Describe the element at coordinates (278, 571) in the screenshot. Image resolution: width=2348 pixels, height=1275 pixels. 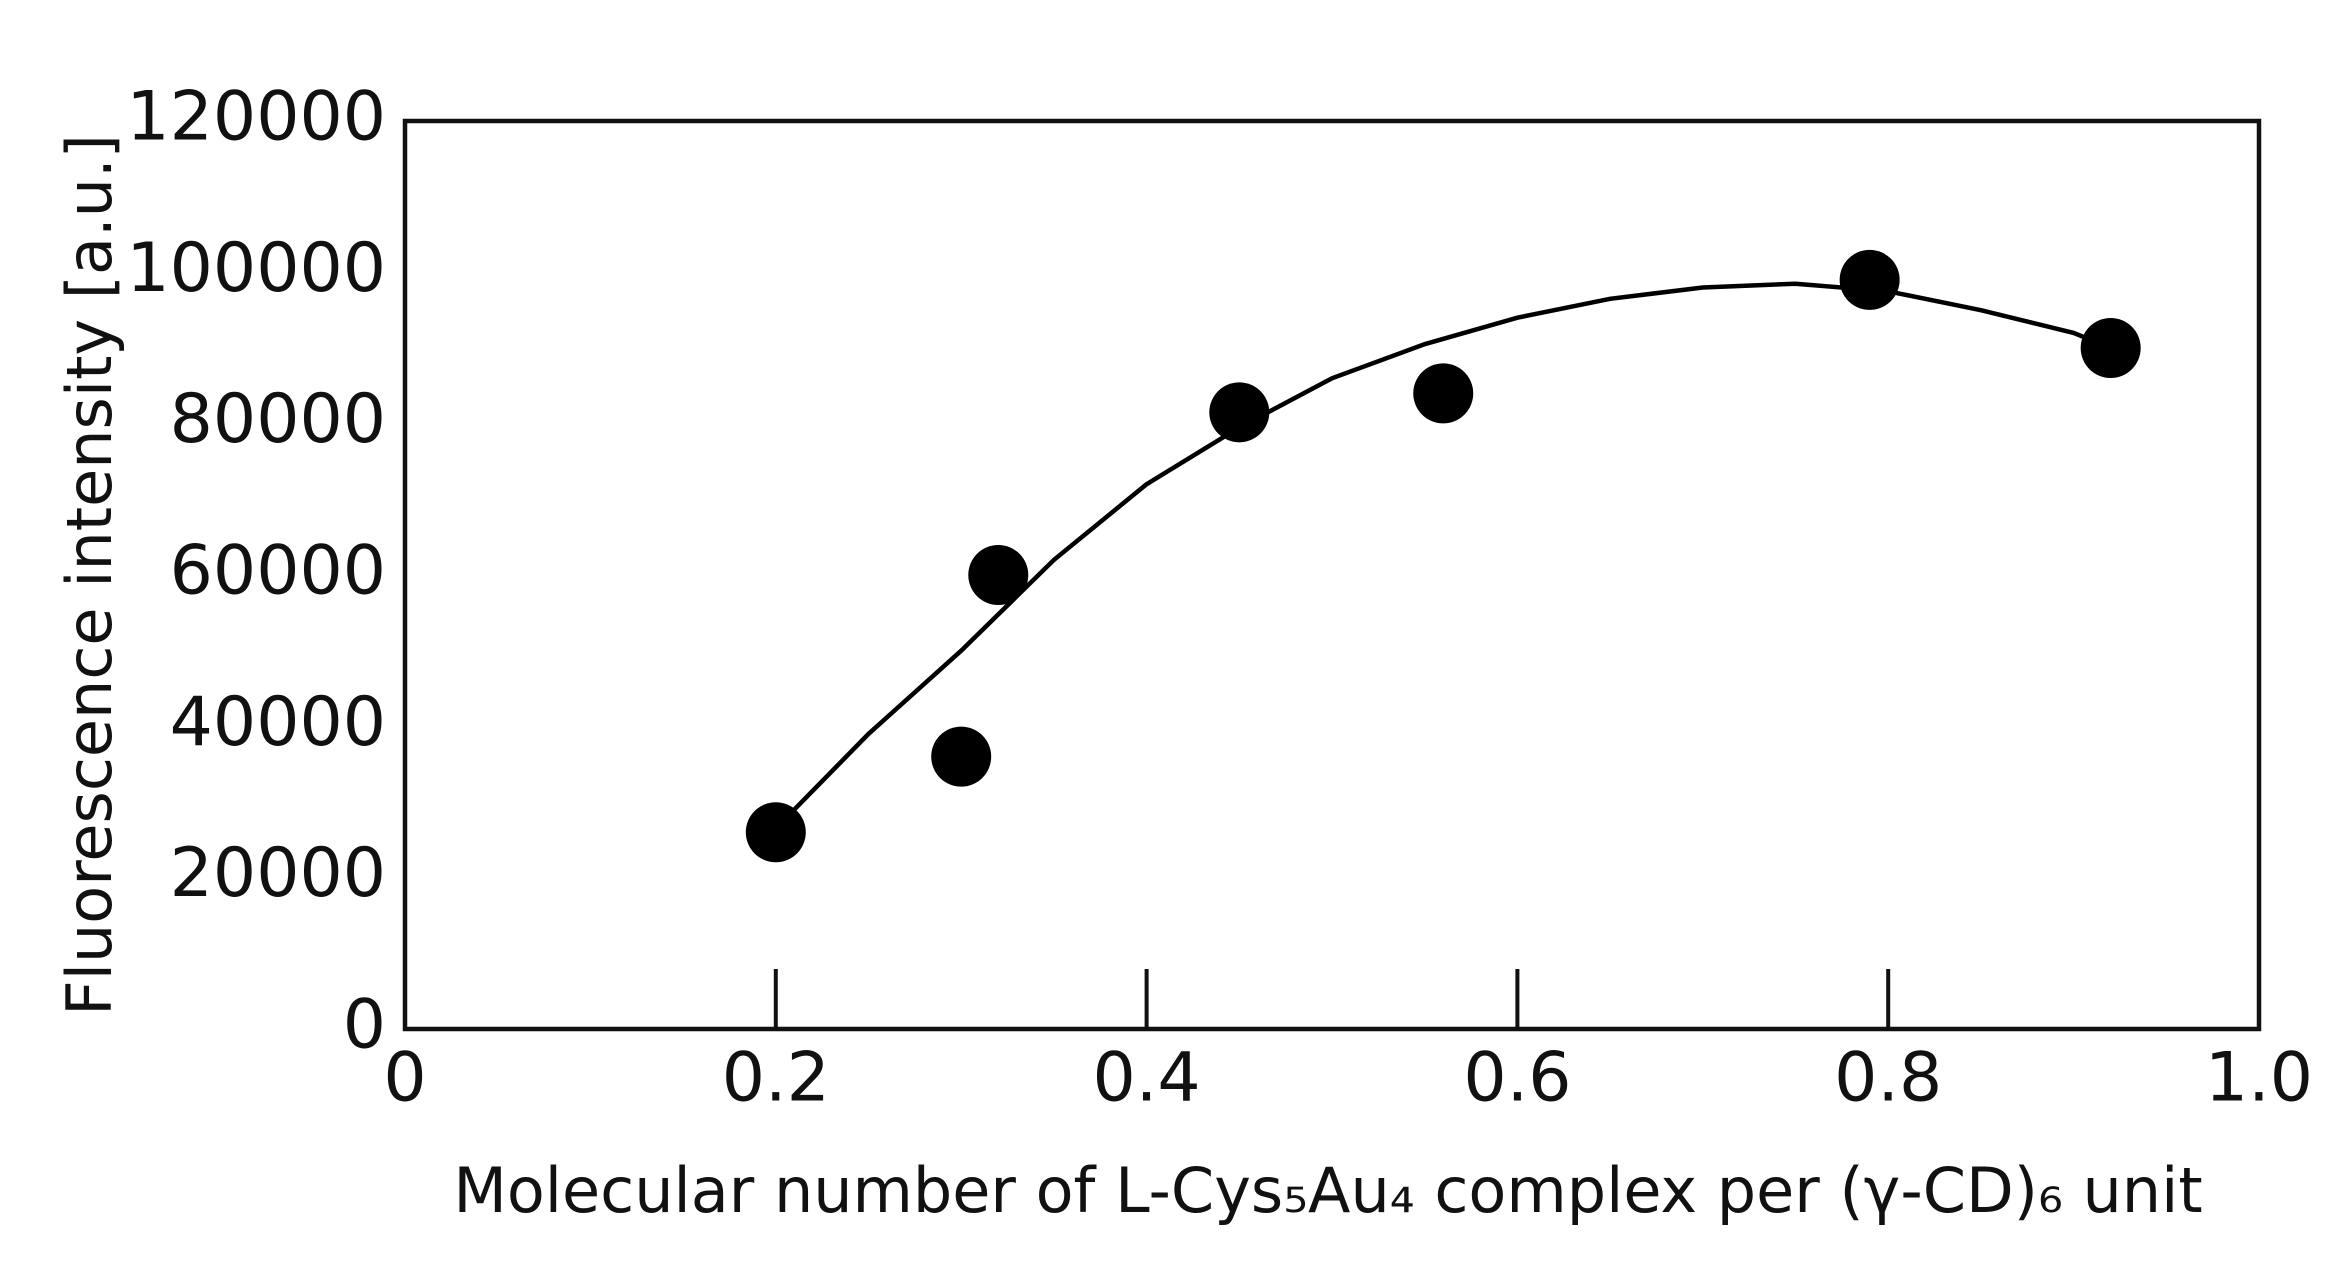
I see `y-tick-label: 60000` at that location.